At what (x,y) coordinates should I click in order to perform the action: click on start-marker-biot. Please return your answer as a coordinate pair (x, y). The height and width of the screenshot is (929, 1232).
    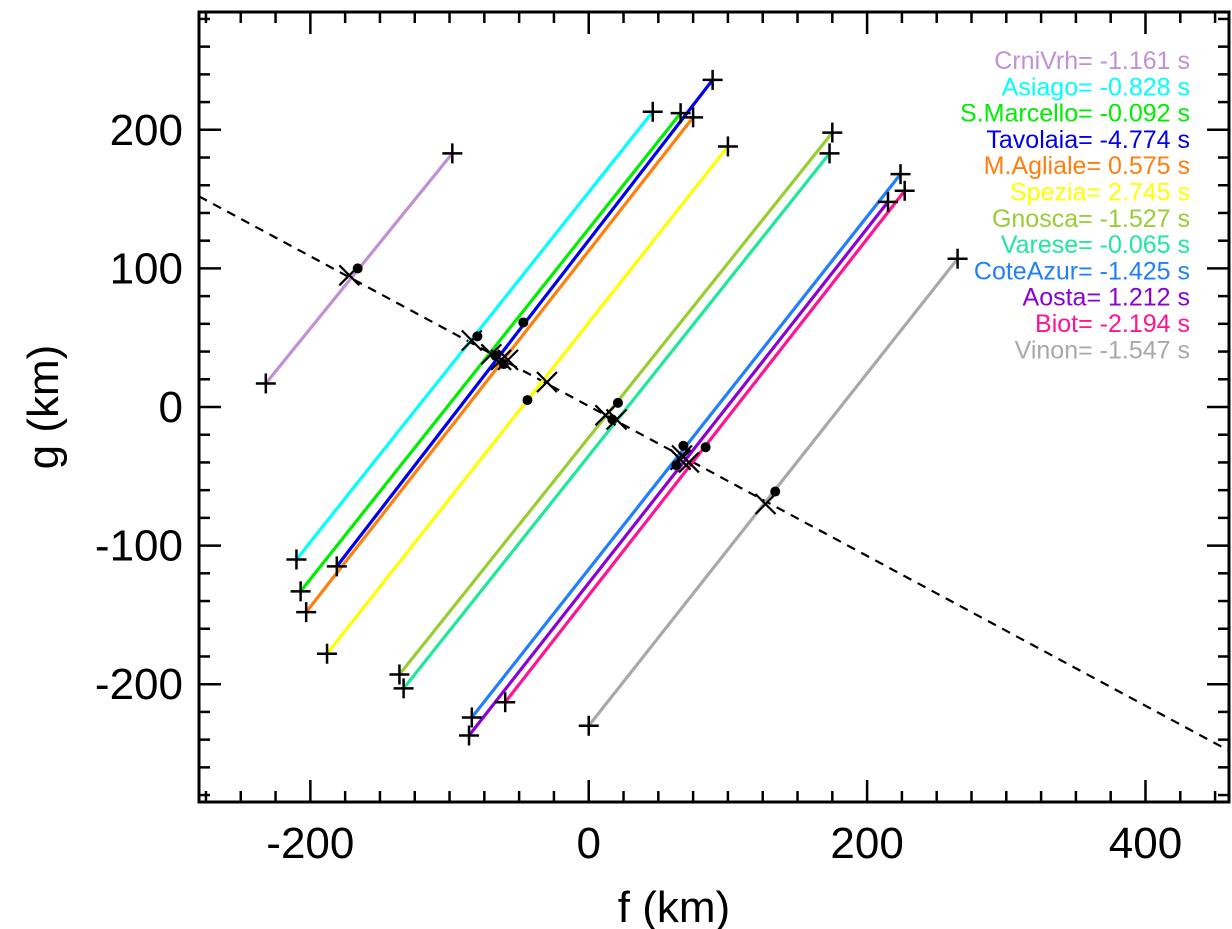
    Looking at the image, I should click on (505, 702).